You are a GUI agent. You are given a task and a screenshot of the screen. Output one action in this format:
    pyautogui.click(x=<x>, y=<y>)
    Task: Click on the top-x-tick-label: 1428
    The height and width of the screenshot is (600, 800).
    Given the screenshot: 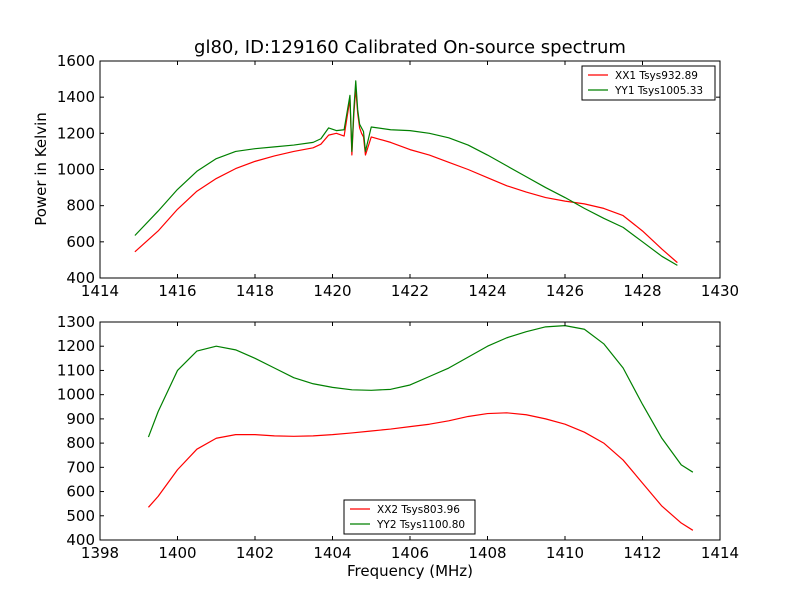 What is the action you would take?
    pyautogui.click(x=642, y=291)
    